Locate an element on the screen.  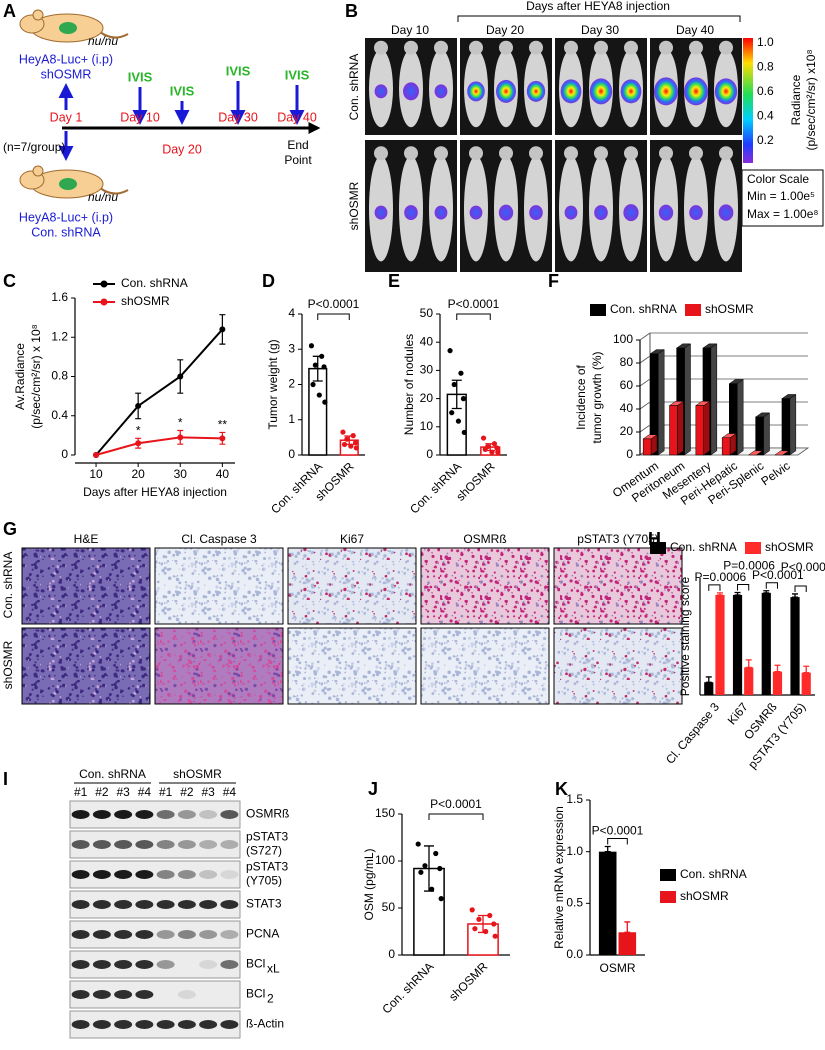
y-tick-label: 1.0 is located at coordinates (574, 851).